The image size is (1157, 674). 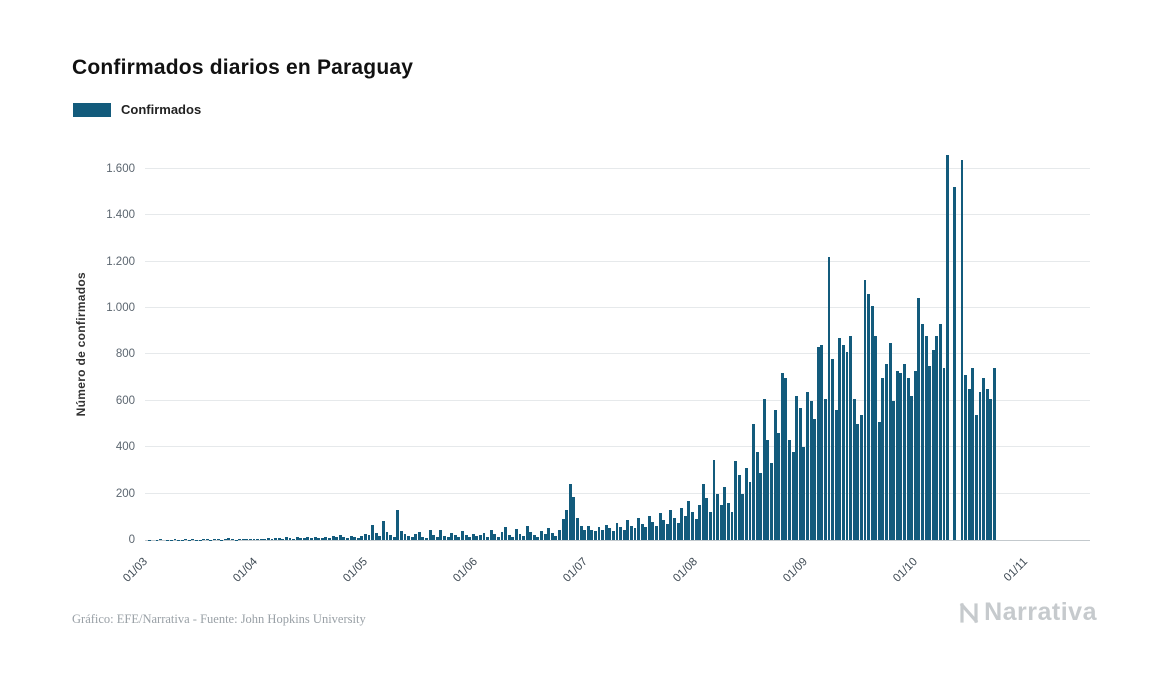 What do you see at coordinates (686, 570) in the screenshot?
I see `x-tick-label: 01/08` at bounding box center [686, 570].